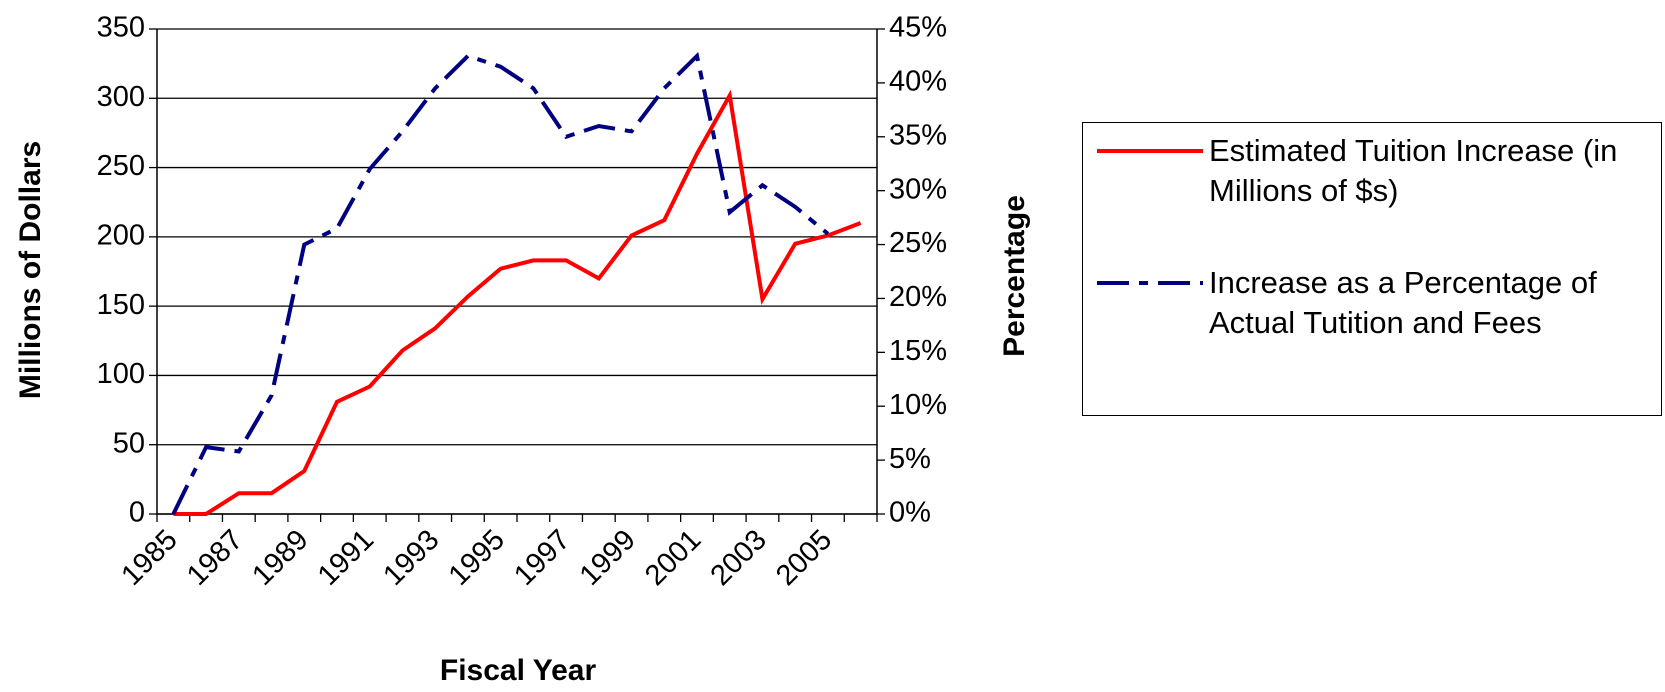  Describe the element at coordinates (121, 97) in the screenshot. I see `y-tick-label: 300` at that location.